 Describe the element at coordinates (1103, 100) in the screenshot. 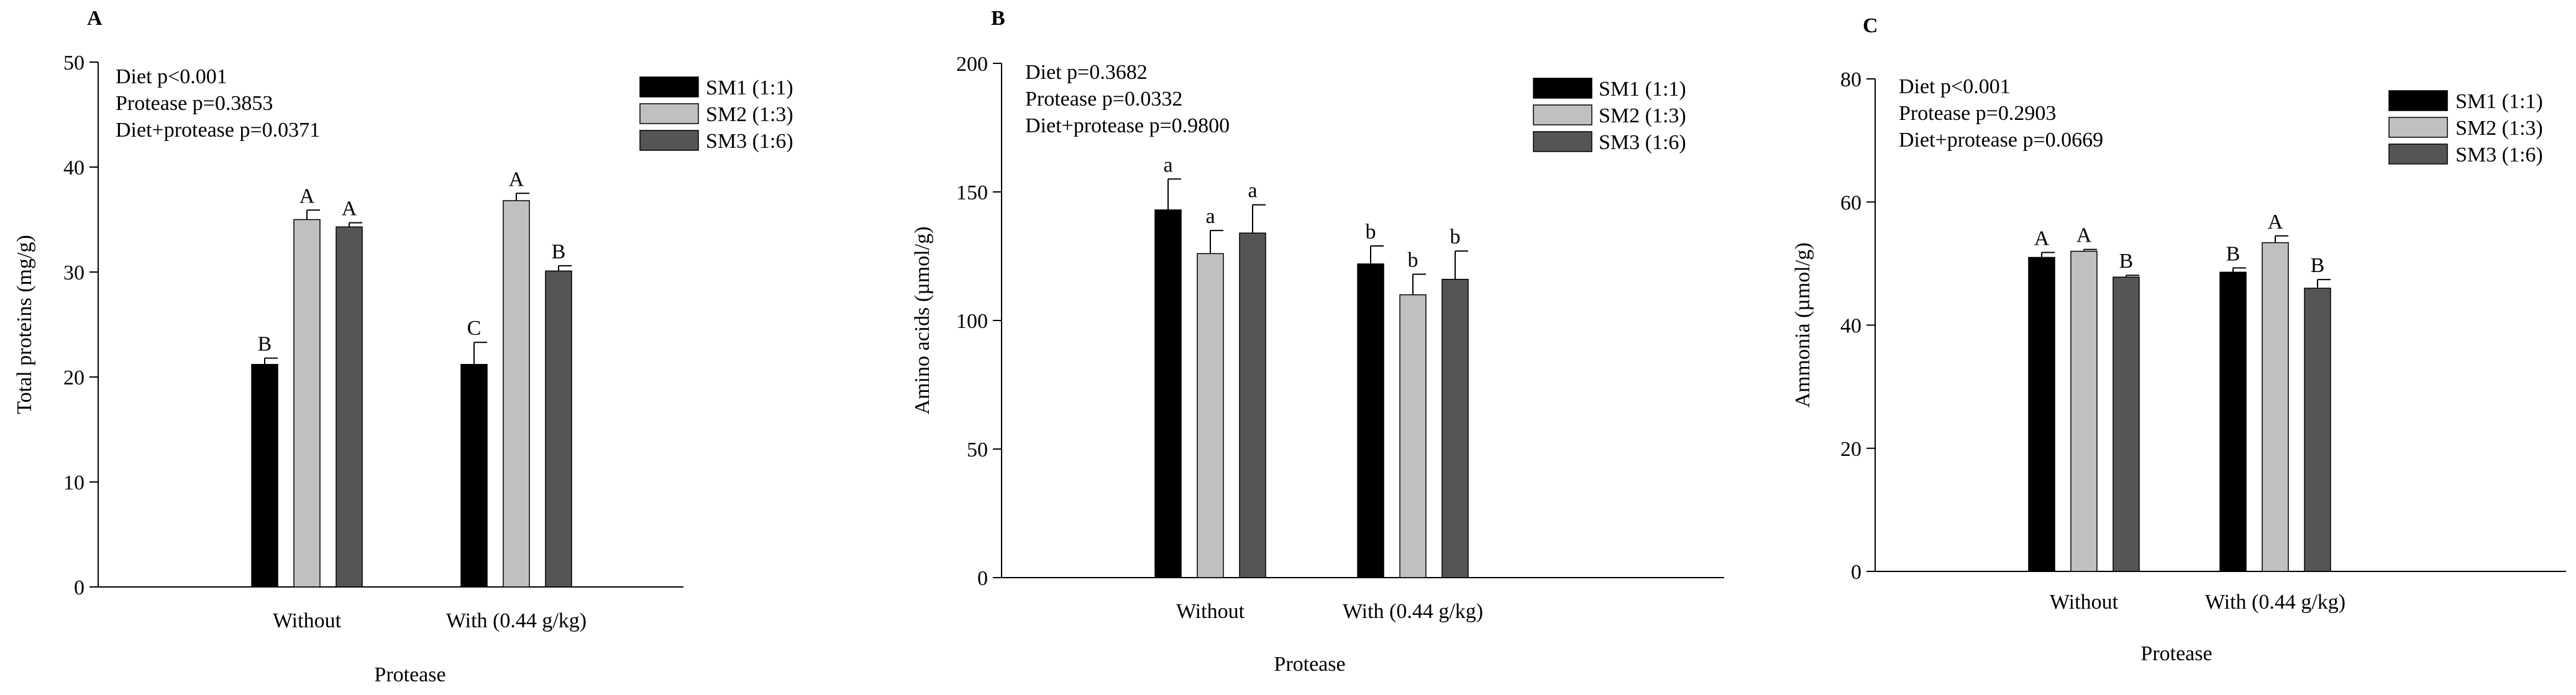

I see `stats-annotation: Protease p=0.0332` at that location.